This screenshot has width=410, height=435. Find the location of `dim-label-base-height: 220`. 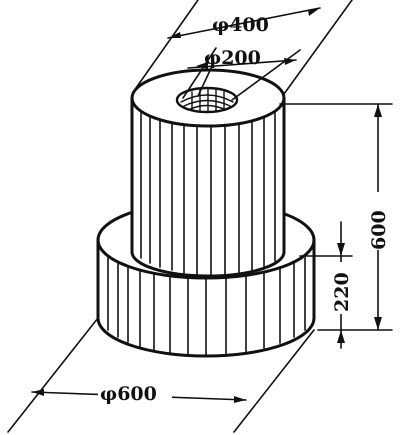

dim-label-base-height: 220 is located at coordinates (342, 292).